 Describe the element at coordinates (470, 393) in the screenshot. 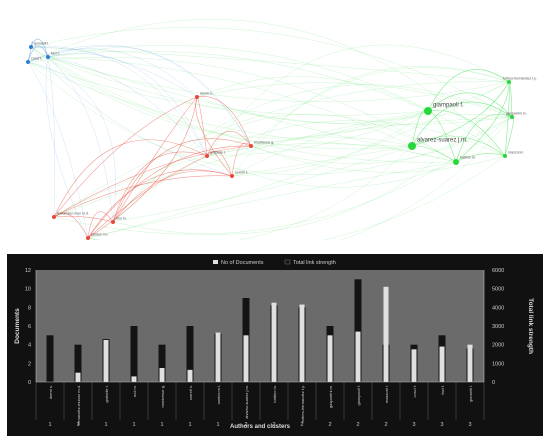

I see `x-tick-author: gonnelli l.` at that location.